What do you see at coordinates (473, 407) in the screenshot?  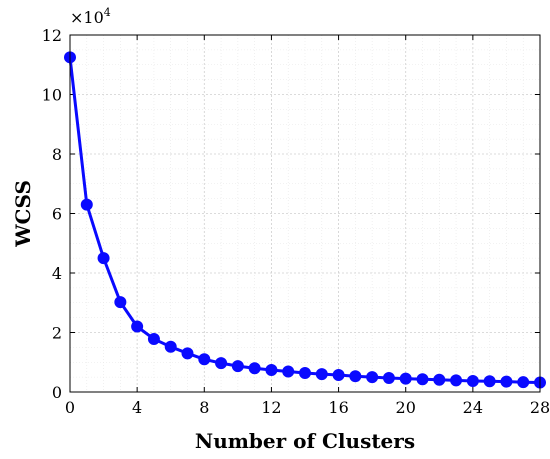 I see `x-tick-label: 24` at bounding box center [473, 407].